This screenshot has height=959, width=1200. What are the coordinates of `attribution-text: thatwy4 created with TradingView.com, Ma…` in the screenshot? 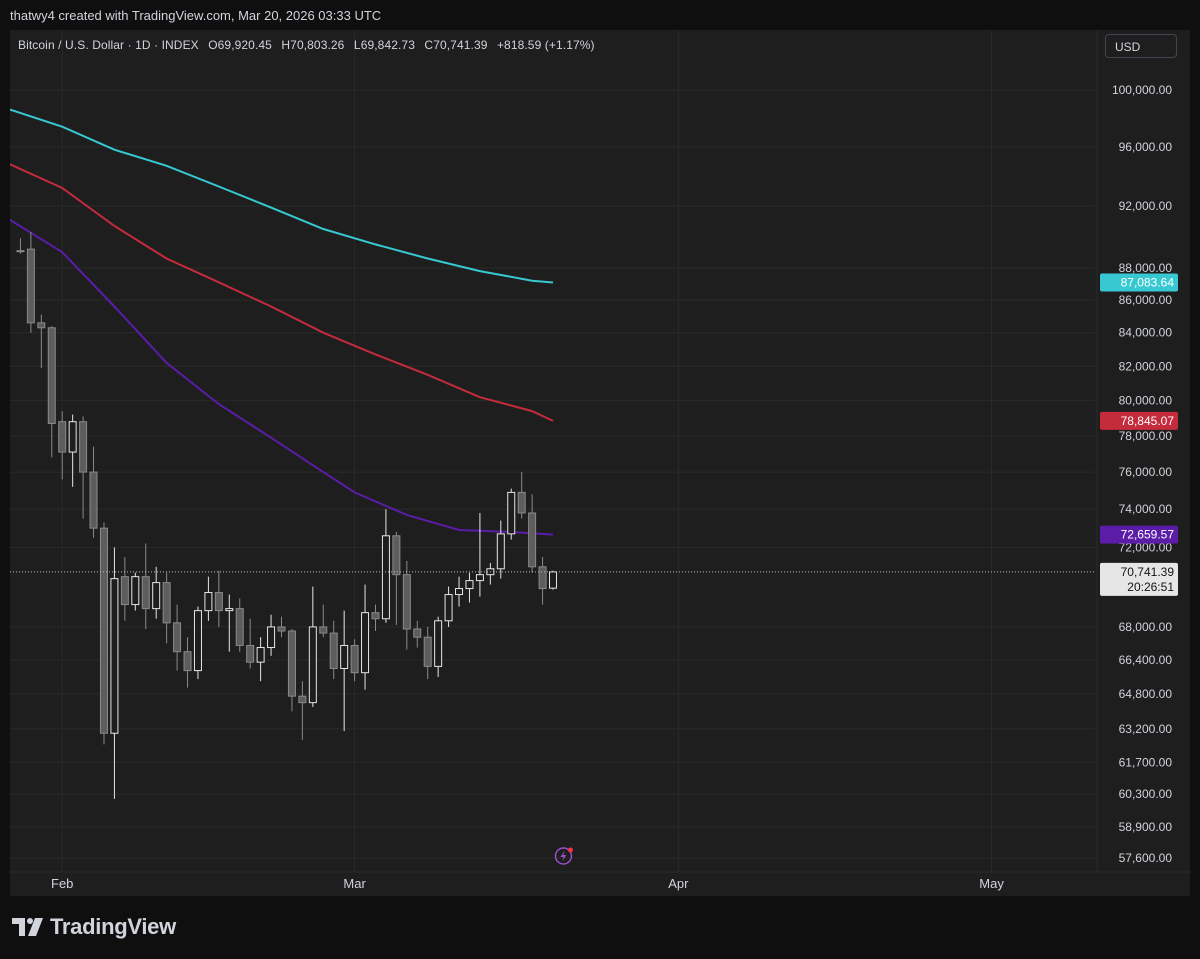 It's located at (196, 15).